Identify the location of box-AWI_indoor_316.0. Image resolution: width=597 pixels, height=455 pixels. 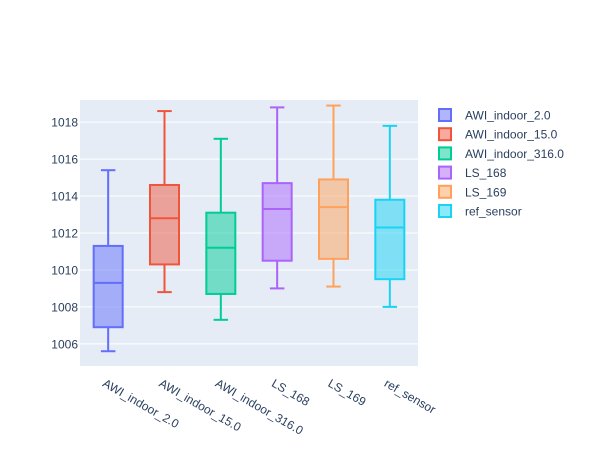
(221, 229).